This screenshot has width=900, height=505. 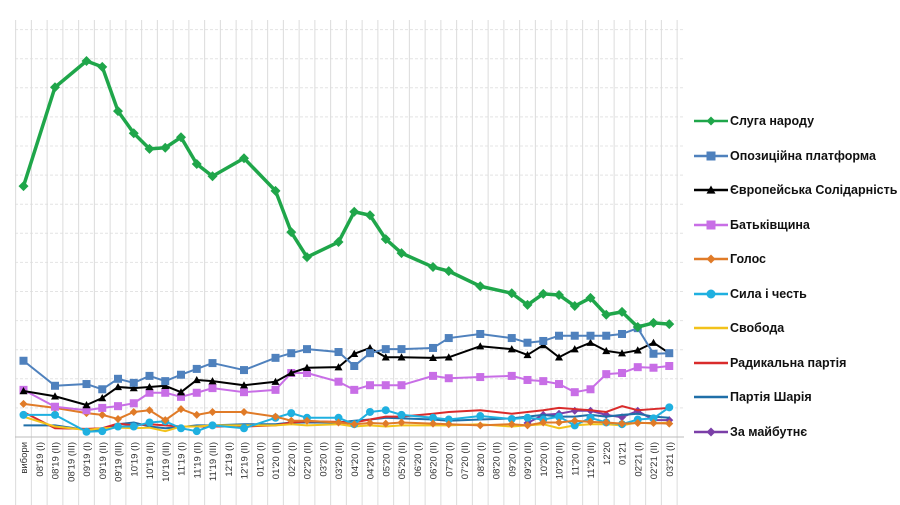 I want to click on legend-item: Слуга народу, so click(x=797, y=121).